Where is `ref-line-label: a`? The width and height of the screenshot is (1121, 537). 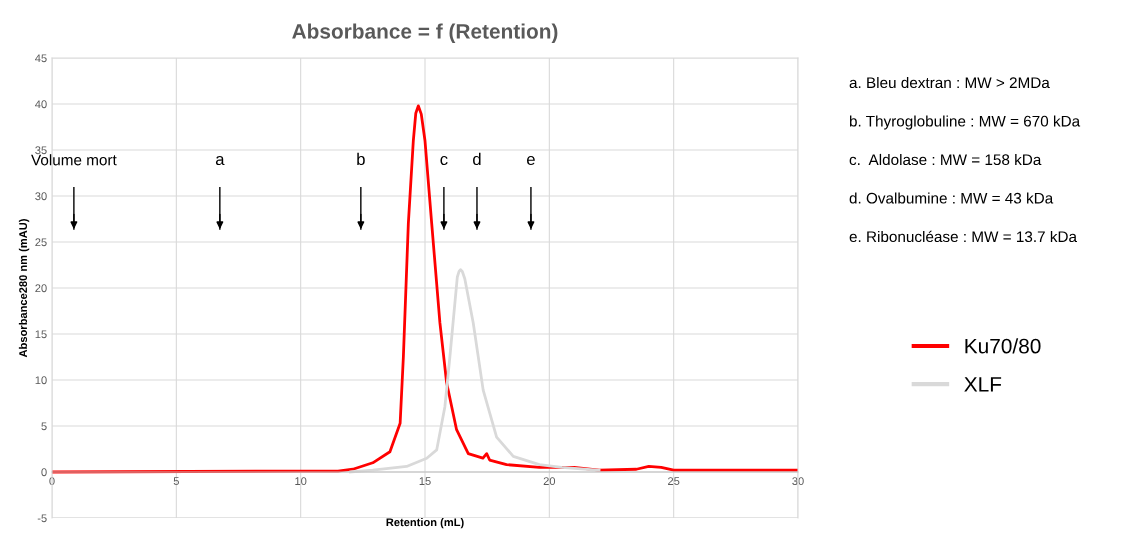 ref-line-label: a is located at coordinates (220, 160).